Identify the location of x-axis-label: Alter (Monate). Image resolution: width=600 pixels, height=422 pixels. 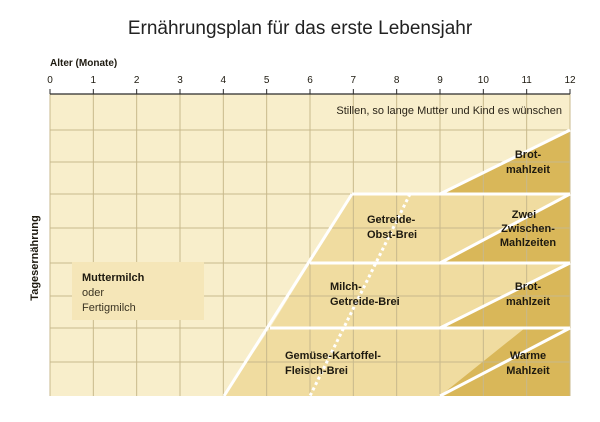
(83, 63).